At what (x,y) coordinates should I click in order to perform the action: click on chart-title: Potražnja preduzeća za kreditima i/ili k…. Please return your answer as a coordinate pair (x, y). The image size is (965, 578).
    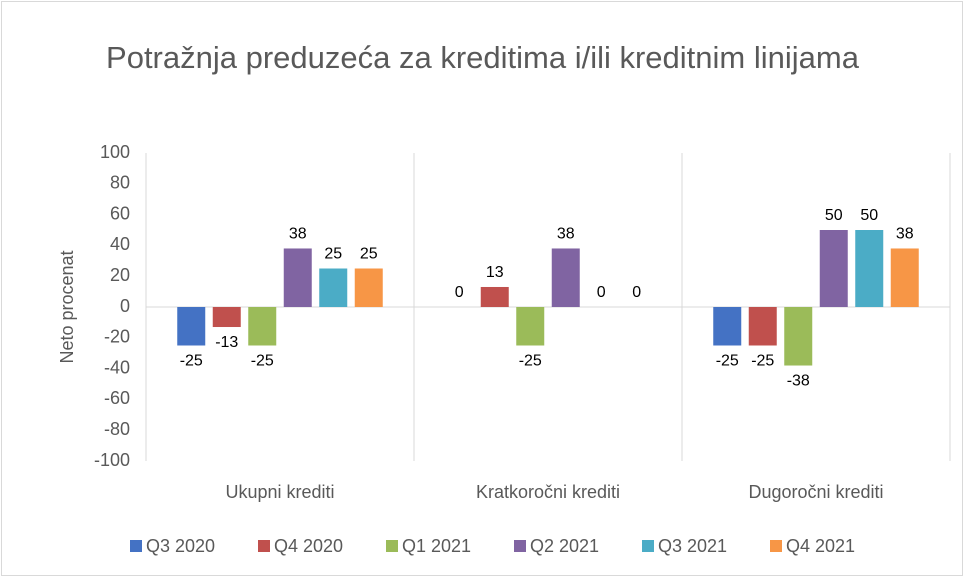
    Looking at the image, I should click on (482, 57).